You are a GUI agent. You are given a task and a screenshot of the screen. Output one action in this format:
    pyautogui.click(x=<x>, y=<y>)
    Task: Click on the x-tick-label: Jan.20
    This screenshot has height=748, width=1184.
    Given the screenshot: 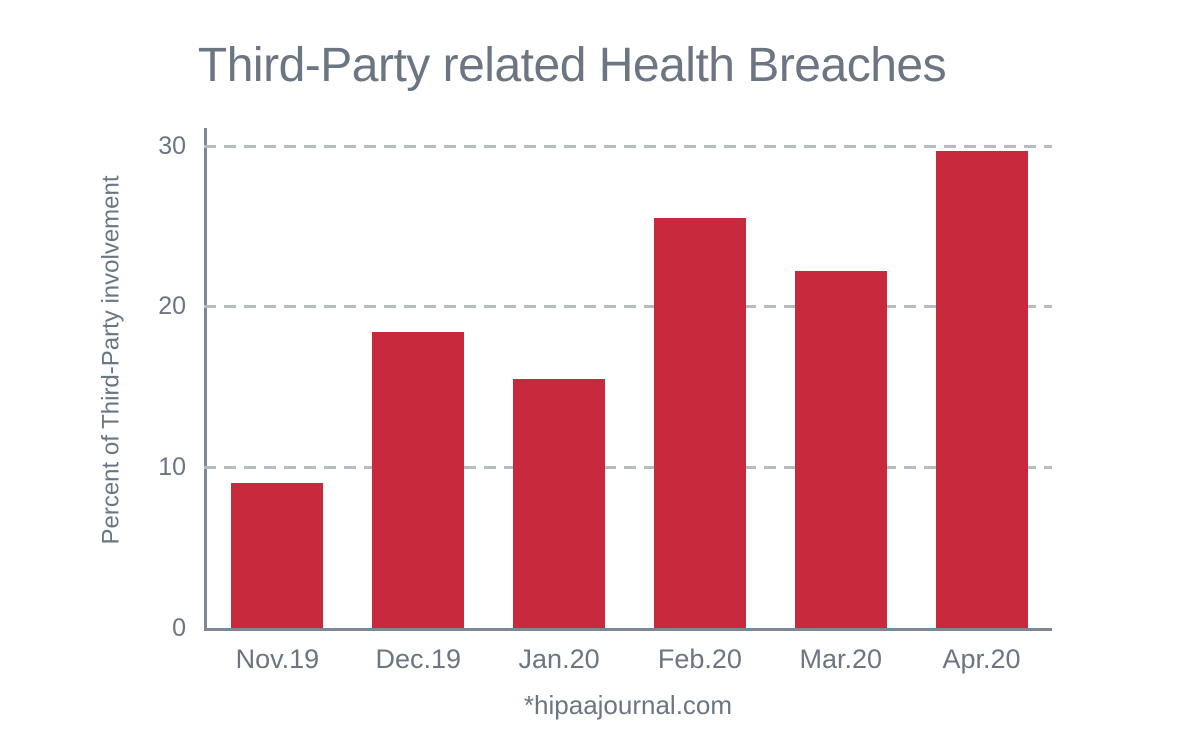 What is the action you would take?
    pyautogui.click(x=559, y=659)
    